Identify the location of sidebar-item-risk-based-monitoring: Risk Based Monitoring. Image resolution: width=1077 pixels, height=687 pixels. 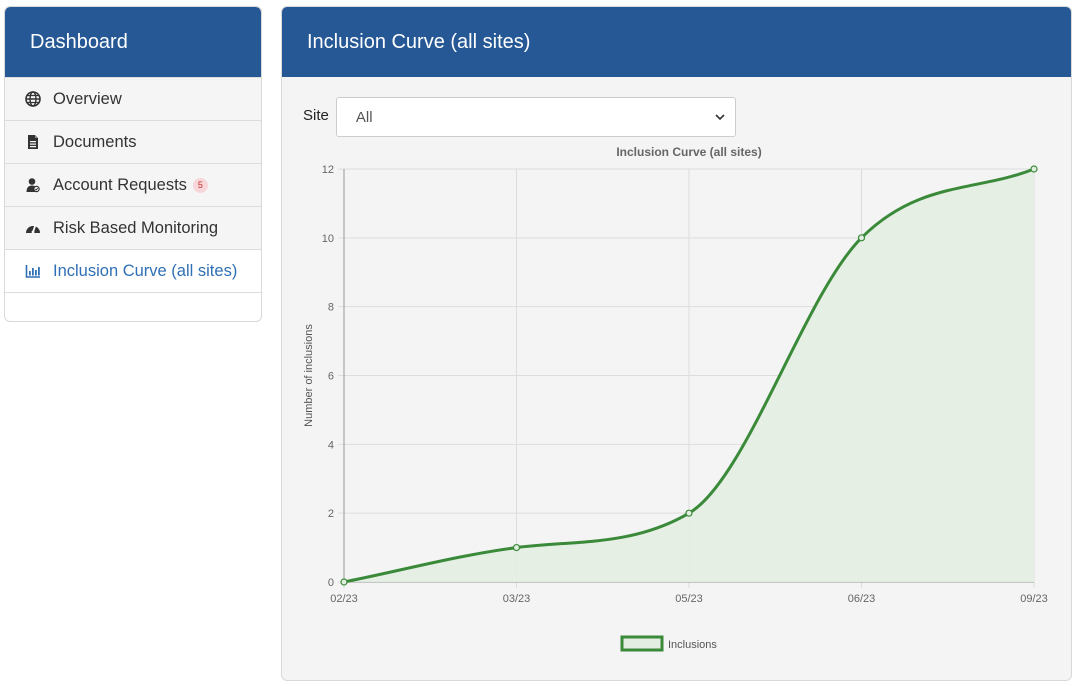
(133, 227).